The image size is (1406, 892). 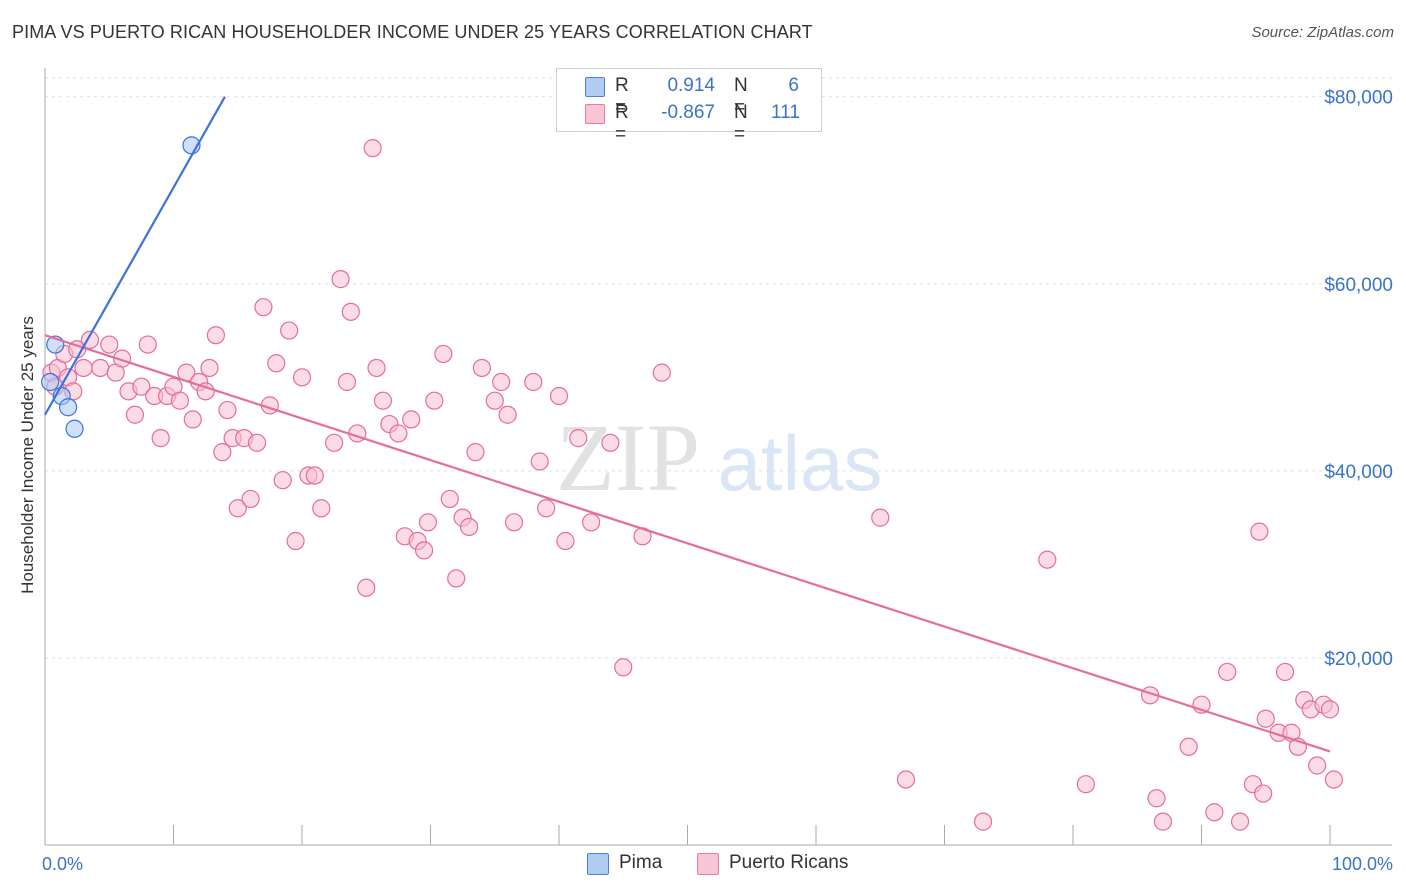 What do you see at coordinates (800, 463) in the screenshot?
I see `watermark-atlas: atlas` at bounding box center [800, 463].